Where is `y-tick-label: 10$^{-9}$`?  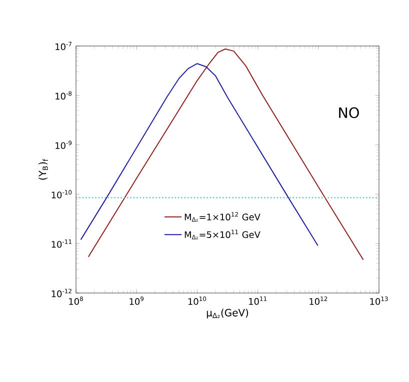
y-tick-label: 10$^{-9}$ is located at coordinates (64, 144).